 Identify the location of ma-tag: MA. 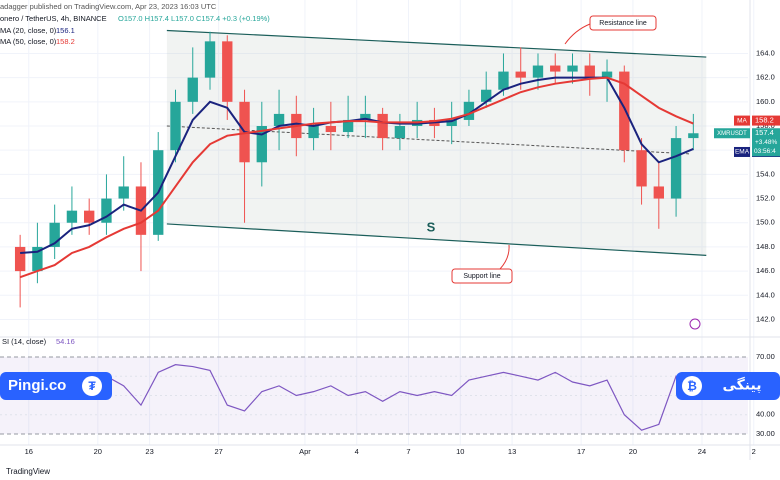
(742, 120).